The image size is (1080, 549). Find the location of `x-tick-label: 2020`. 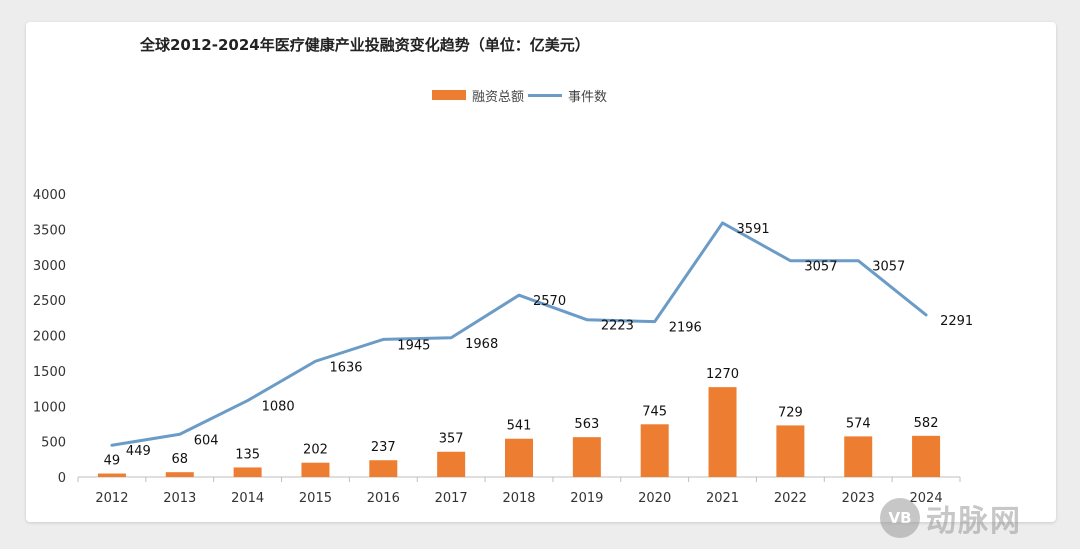

x-tick-label: 2020 is located at coordinates (654, 498).